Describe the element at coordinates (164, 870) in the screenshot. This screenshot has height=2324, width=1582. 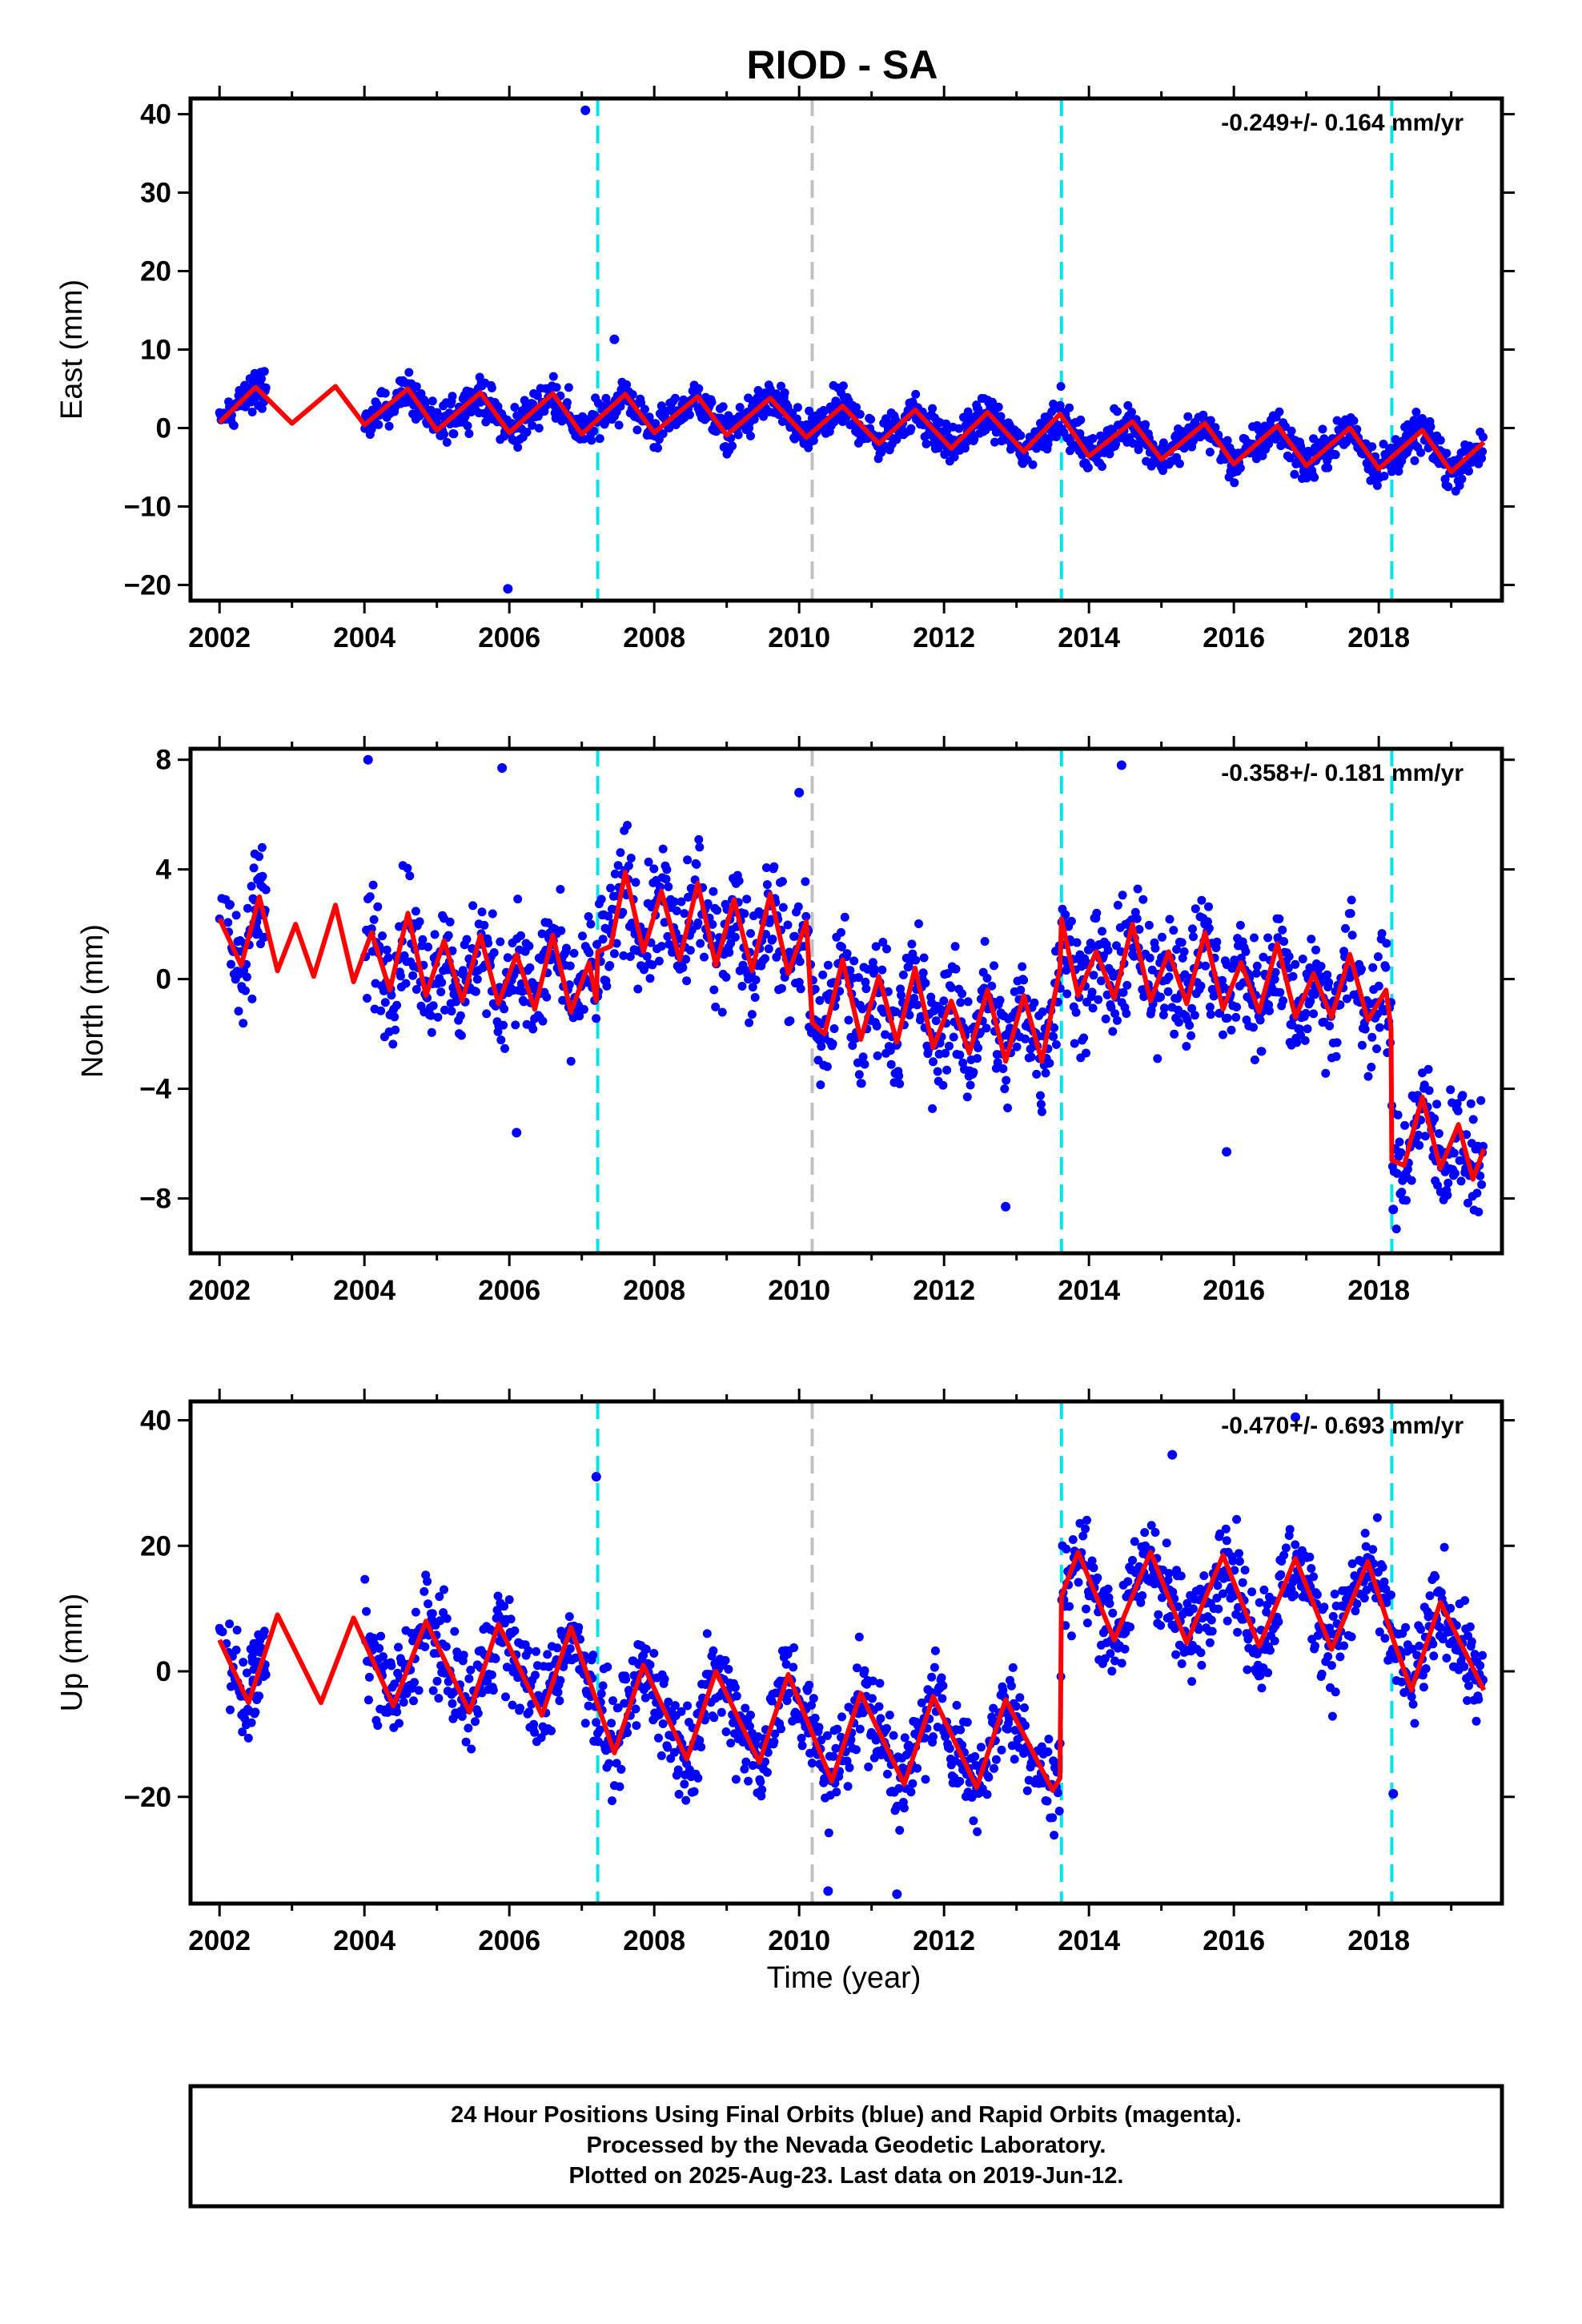
I see `y-tick-label: 4` at that location.